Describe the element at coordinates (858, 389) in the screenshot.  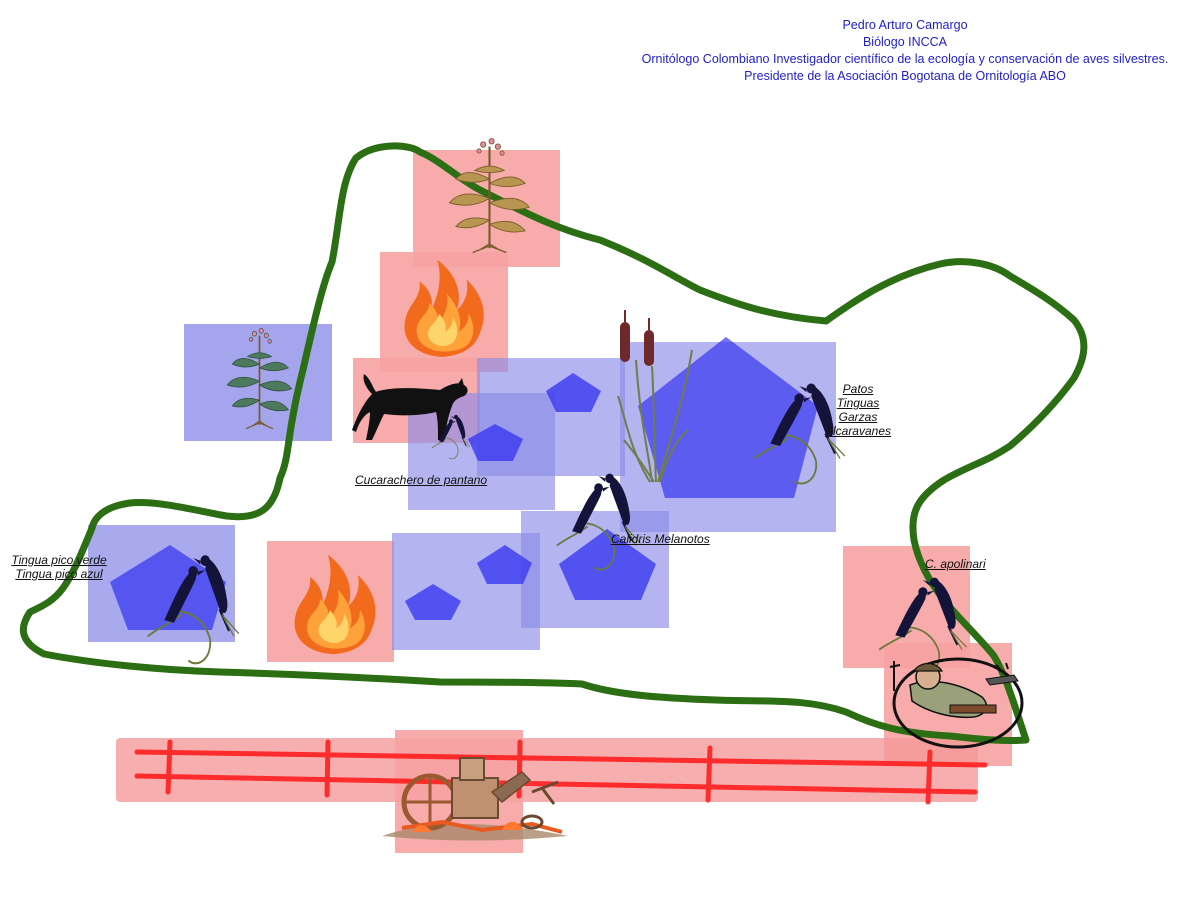
I see `label-patos: Patos` at that location.